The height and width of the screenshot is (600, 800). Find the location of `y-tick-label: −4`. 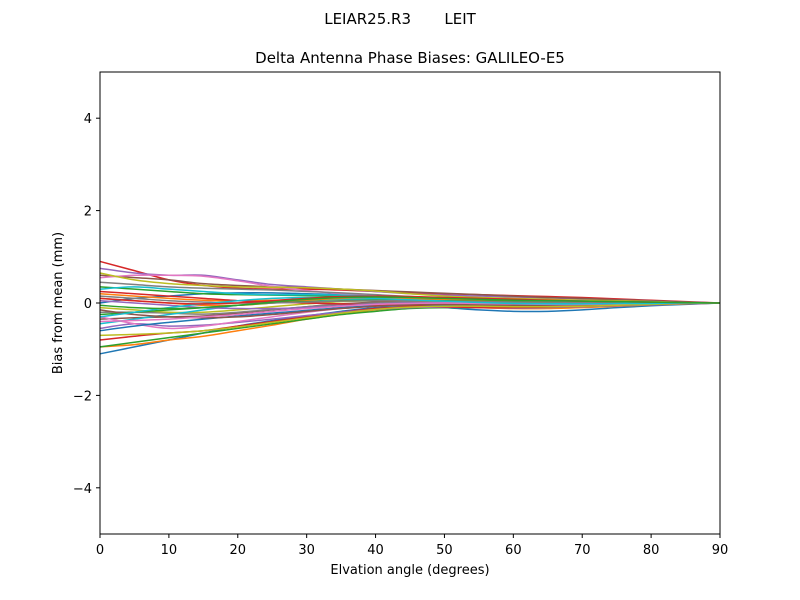

y-tick-label: −4 is located at coordinates (82, 489).